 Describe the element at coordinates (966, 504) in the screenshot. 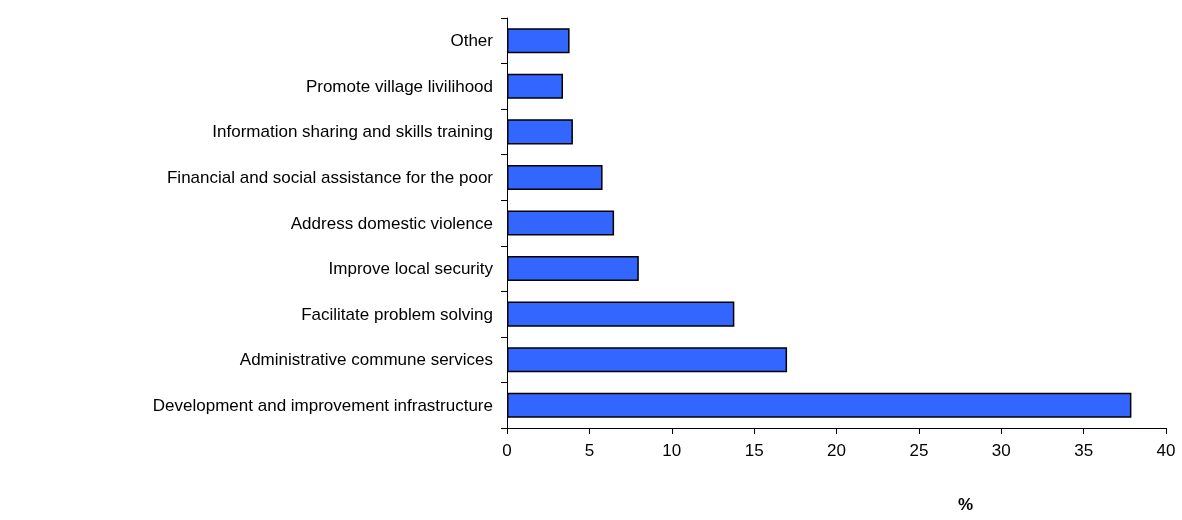

I see `x-axis-title: %` at that location.